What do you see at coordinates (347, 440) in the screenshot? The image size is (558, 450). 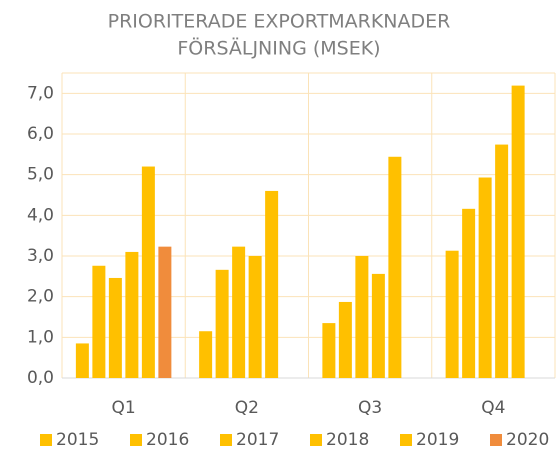 I see `legend-label: 2018` at bounding box center [347, 440].